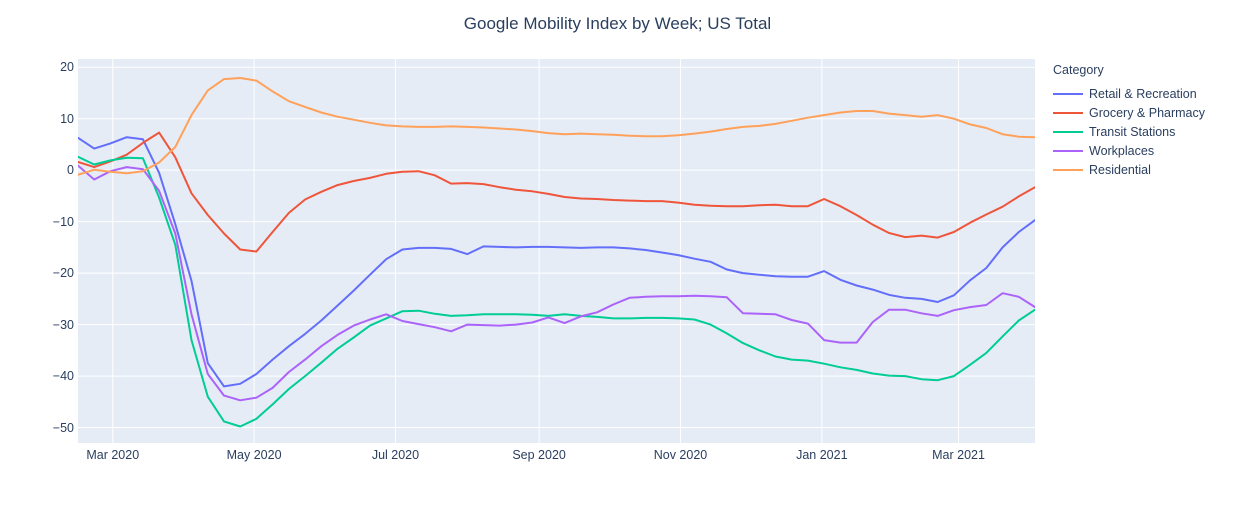 The image size is (1235, 525). Describe the element at coordinates (63, 221) in the screenshot. I see `y-tick-label: −10` at that location.